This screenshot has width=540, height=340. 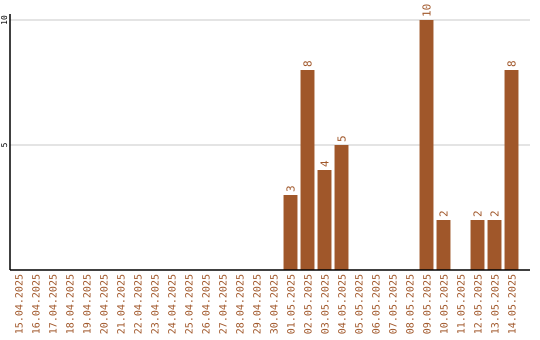 I want to click on x-tick-label: 04.05.2025, so click(x=343, y=304).